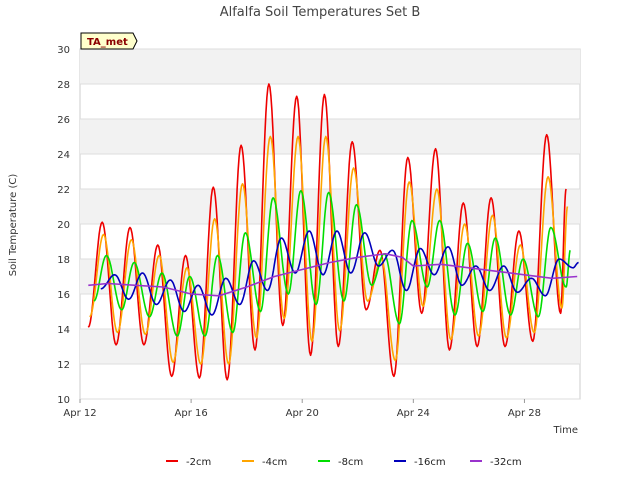  I want to click on y-axis-title: Soil Temperature (C), so click(13, 225).